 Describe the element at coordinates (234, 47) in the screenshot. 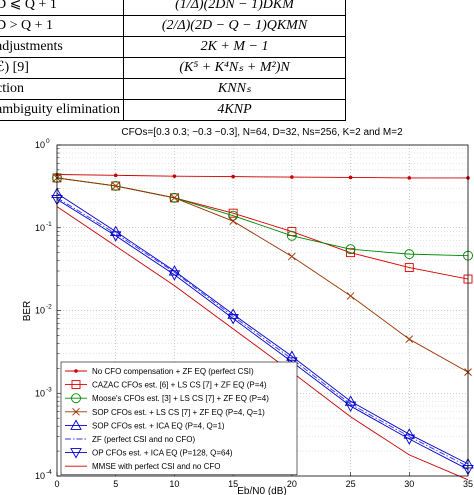

I see `table-cell-value: 2K + M − 1` at that location.